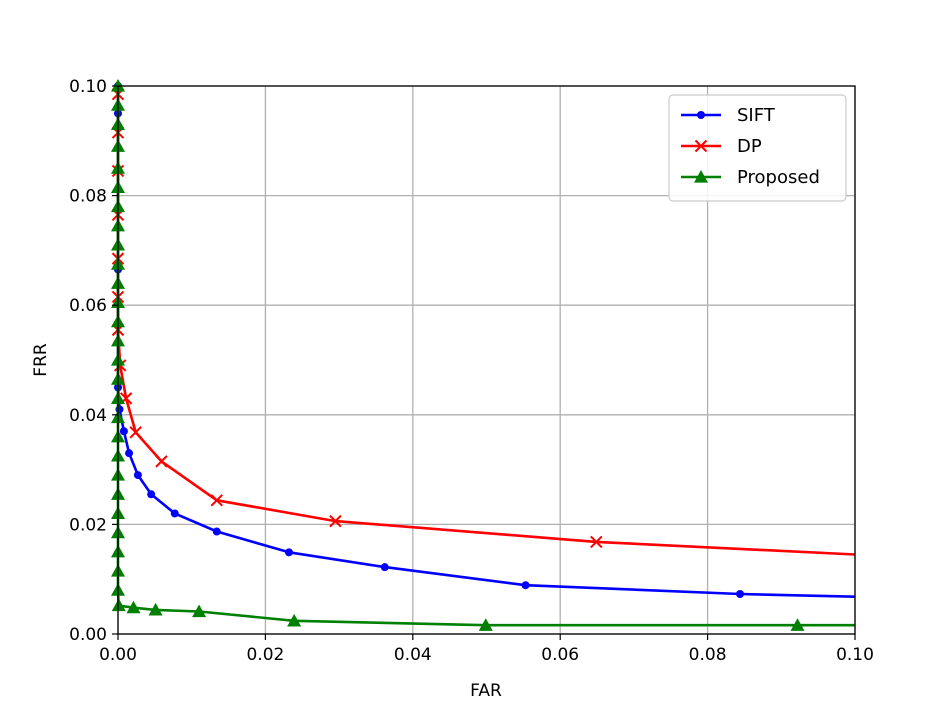 The width and height of the screenshot is (951, 713). I want to click on x-tick-label: 0.00, so click(118, 655).